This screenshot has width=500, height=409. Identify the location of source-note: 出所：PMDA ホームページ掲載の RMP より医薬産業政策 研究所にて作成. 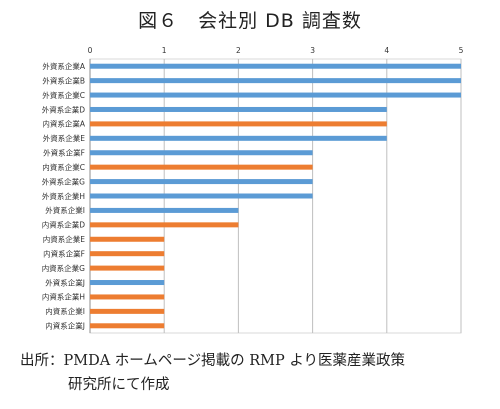
(255, 373).